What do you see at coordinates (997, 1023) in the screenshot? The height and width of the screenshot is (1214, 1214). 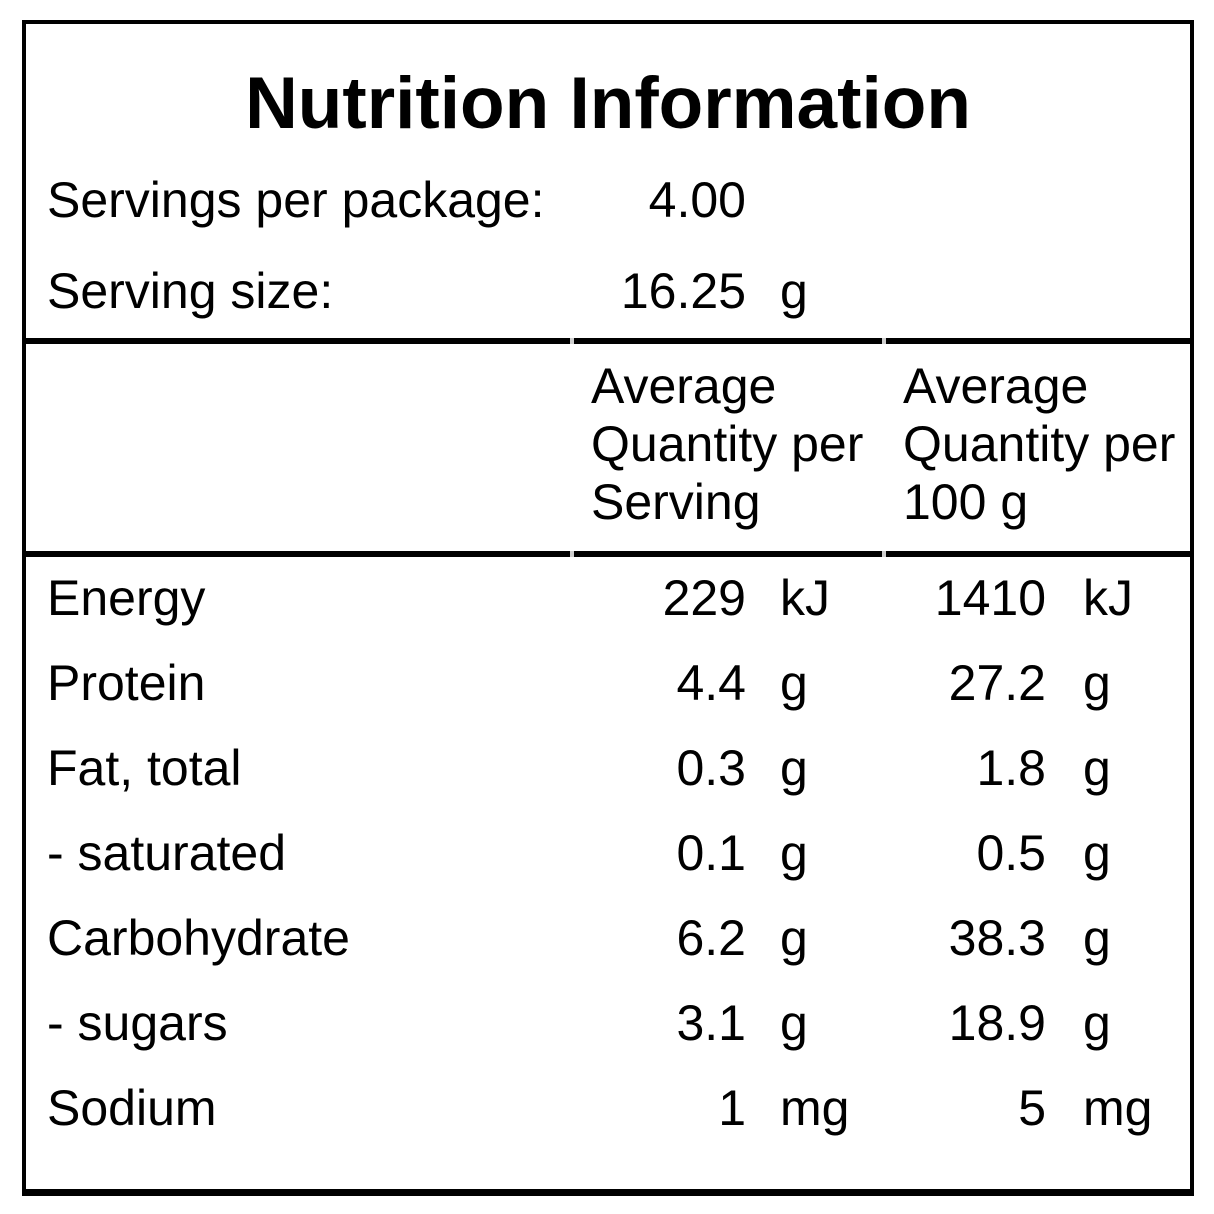 I see `per-100g-value: 18.9` at bounding box center [997, 1023].